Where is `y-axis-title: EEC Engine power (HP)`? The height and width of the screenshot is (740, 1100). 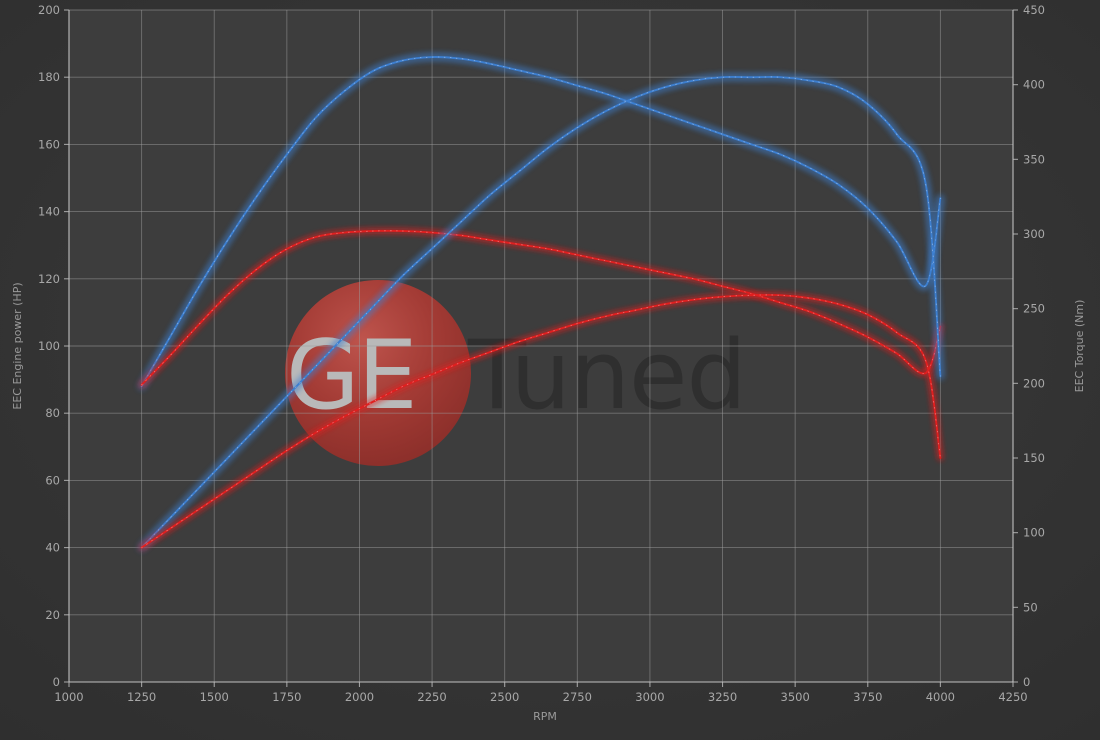 y-axis-title: EEC Engine power (HP) is located at coordinates (17, 345).